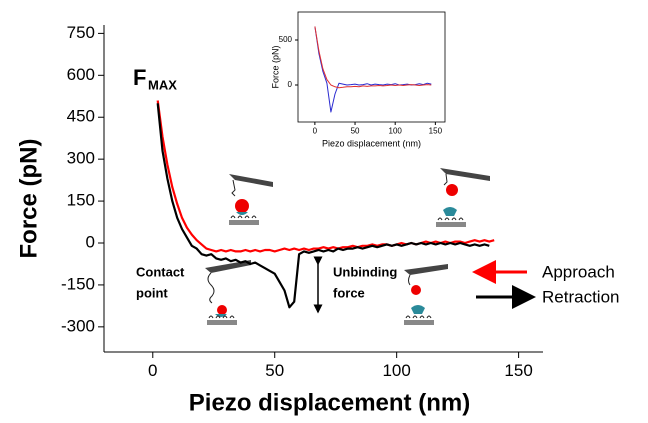 The height and width of the screenshot is (423, 648). I want to click on fmax-label: F, so click(139, 77).